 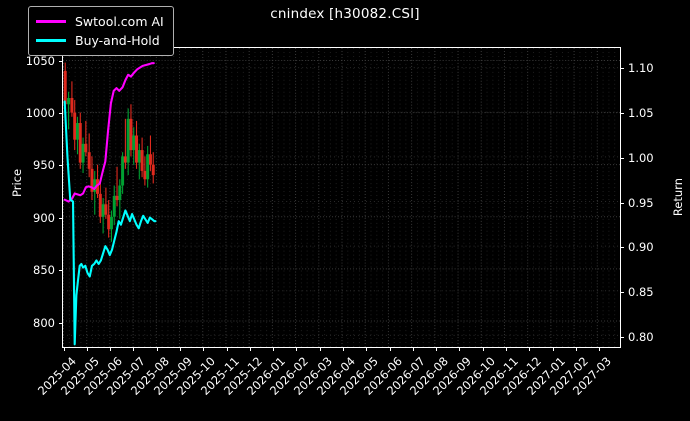 I want to click on legend-swatch-buy-and-hold, so click(x=51, y=40).